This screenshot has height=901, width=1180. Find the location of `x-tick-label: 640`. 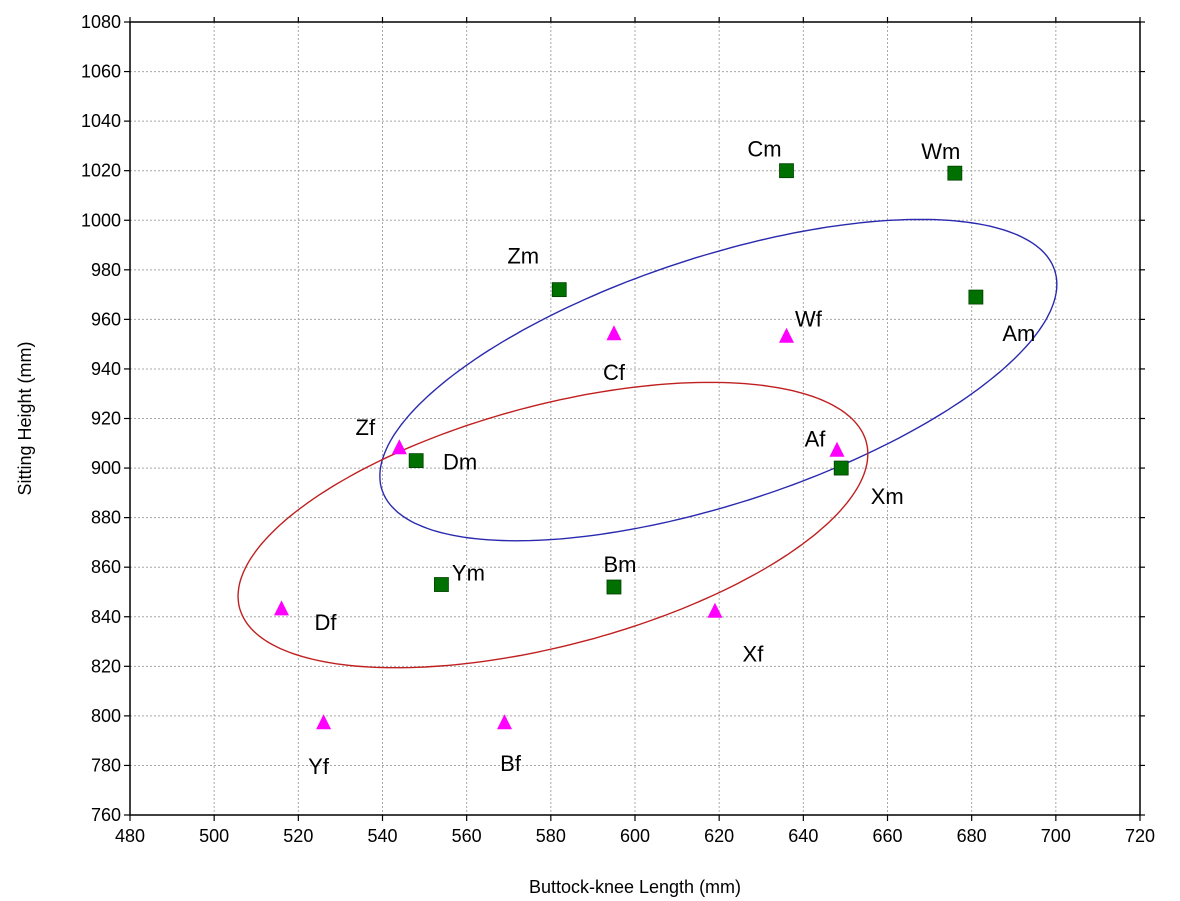

x-tick-label: 640 is located at coordinates (803, 836).